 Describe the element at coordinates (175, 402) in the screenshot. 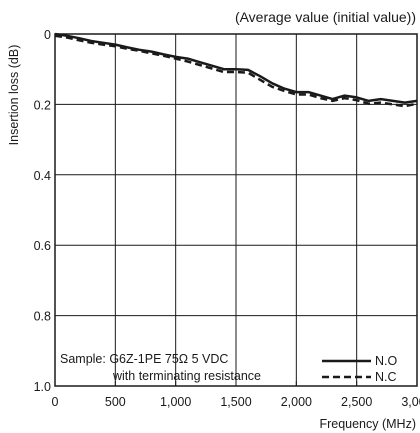

I see `x-tick-label: 1,000` at that location.